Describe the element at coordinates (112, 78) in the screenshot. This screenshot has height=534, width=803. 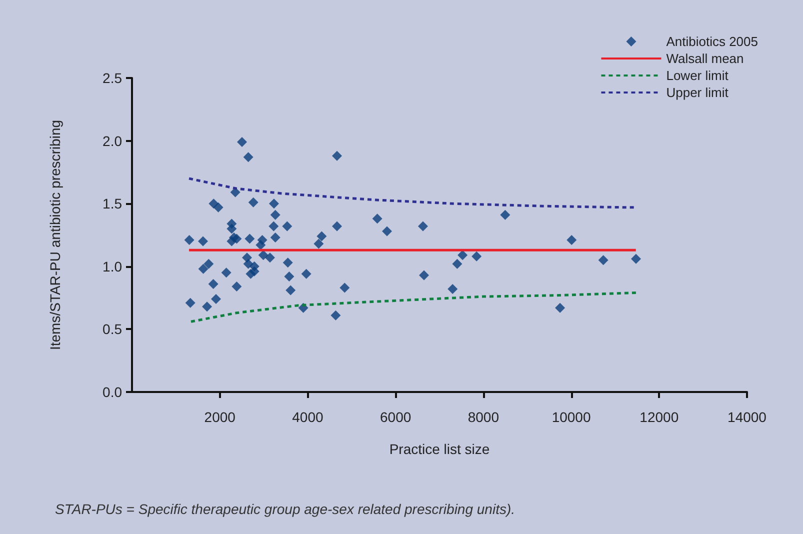
I see `y-tick-label: 2.5` at that location.